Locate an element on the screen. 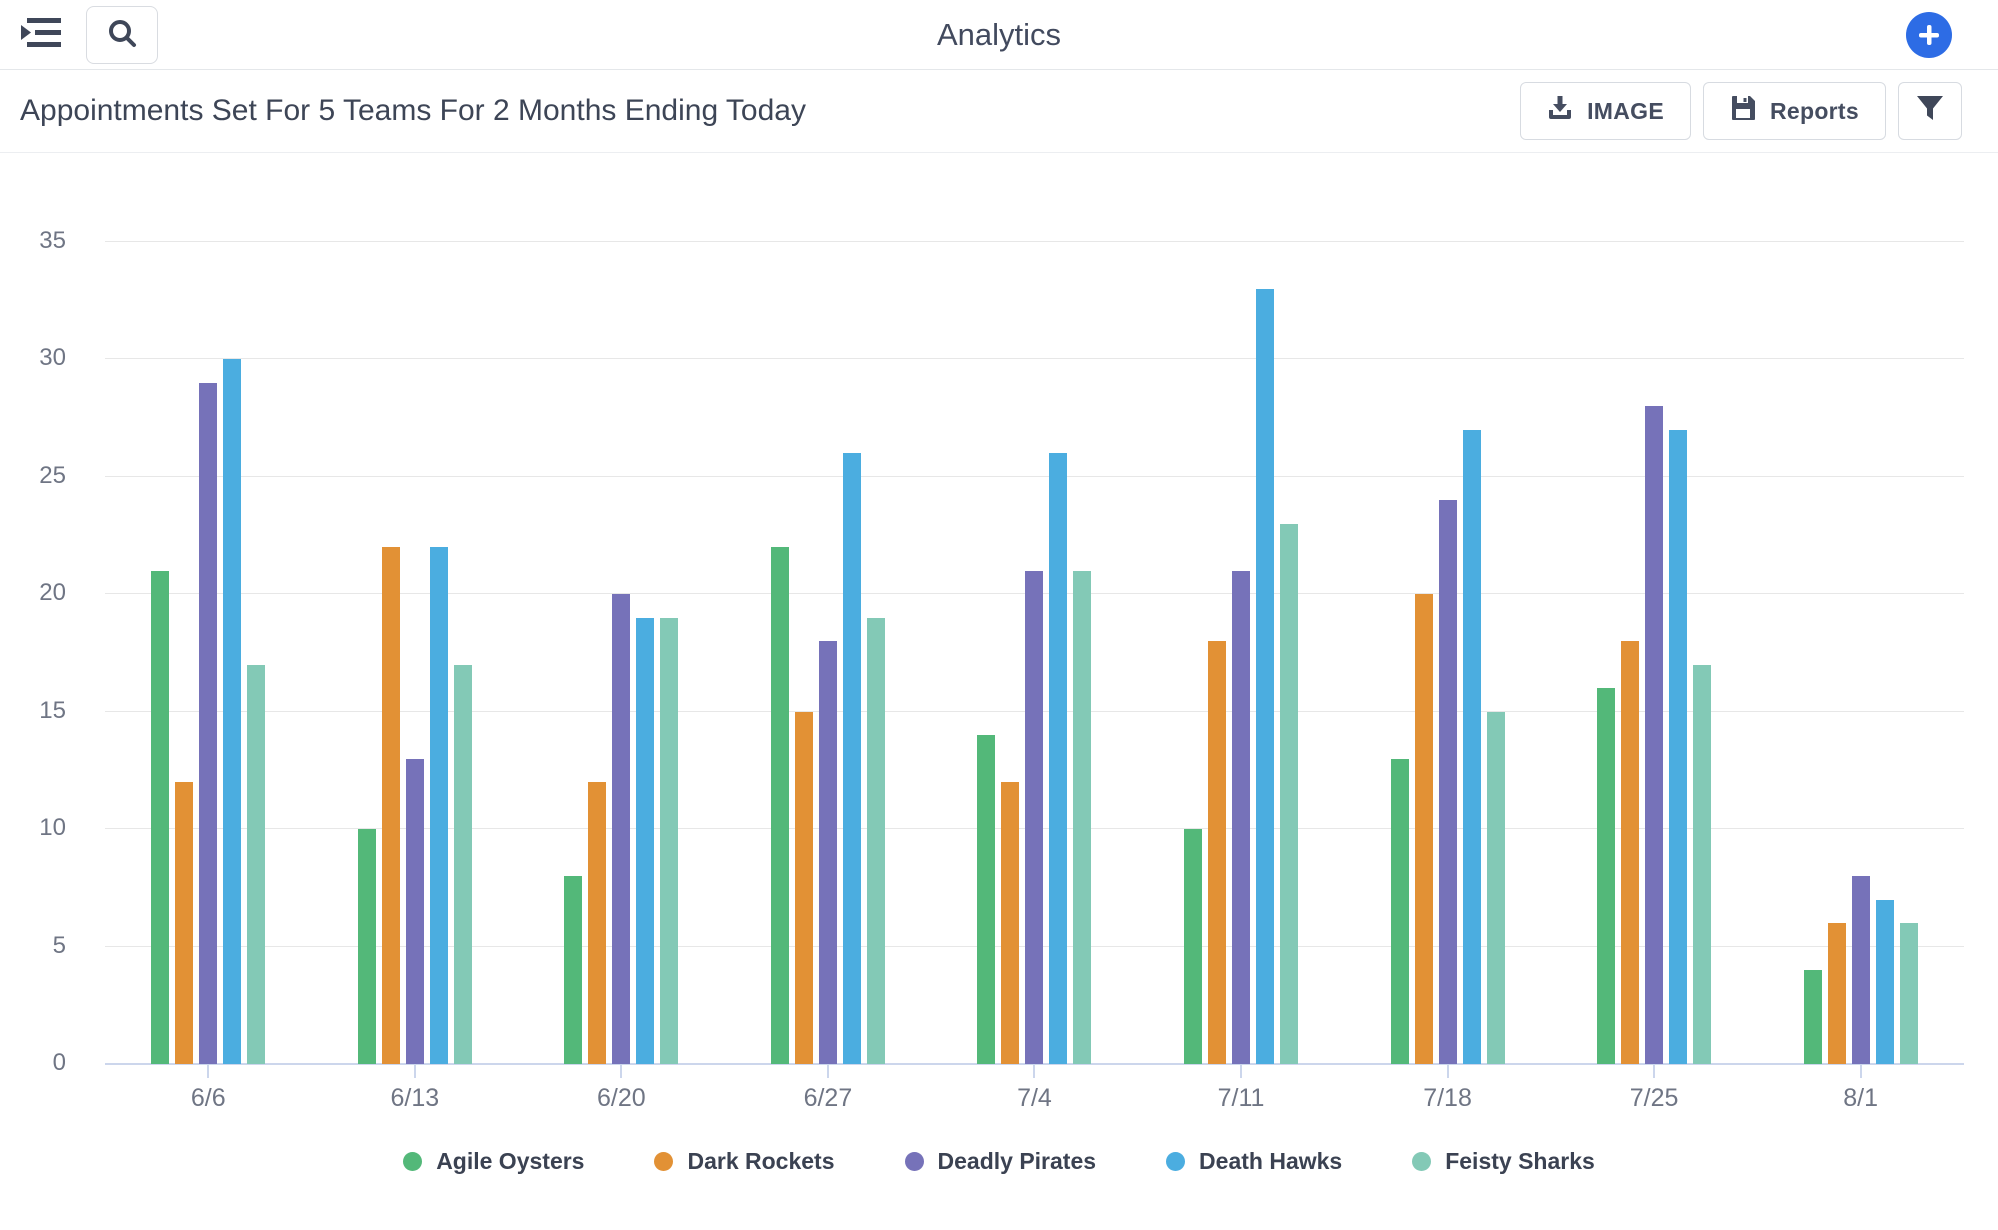 The height and width of the screenshot is (1230, 1998). bar-death-hawks-6/20 is located at coordinates (645, 840).